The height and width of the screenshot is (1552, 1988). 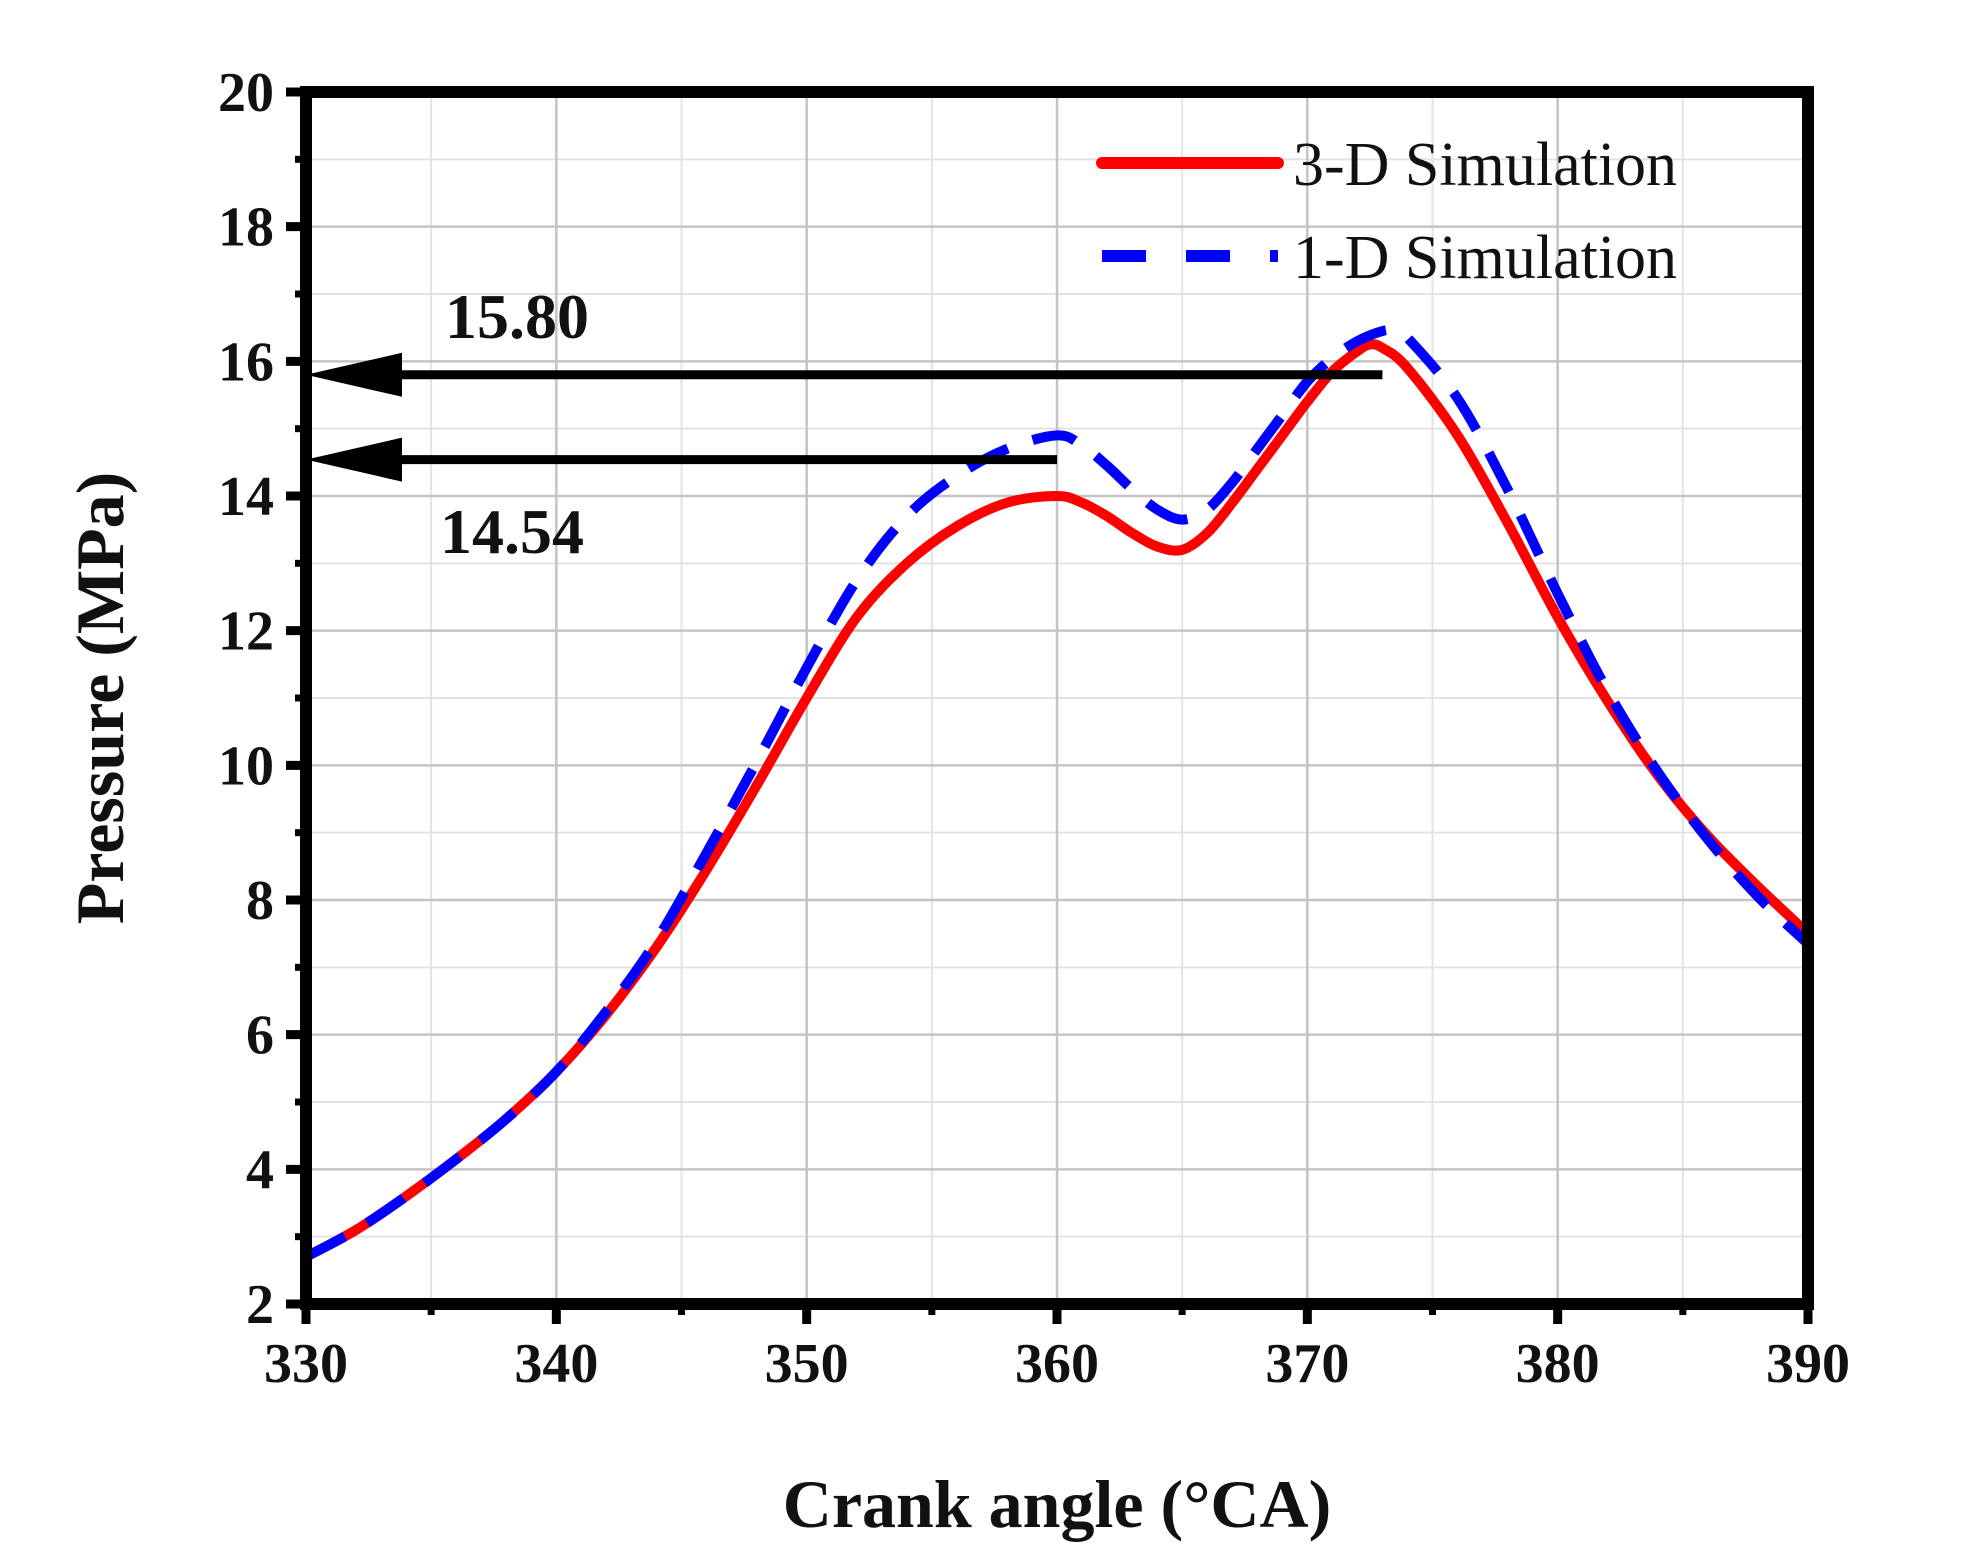 I want to click on y-tick-label: 20, so click(x=246, y=93).